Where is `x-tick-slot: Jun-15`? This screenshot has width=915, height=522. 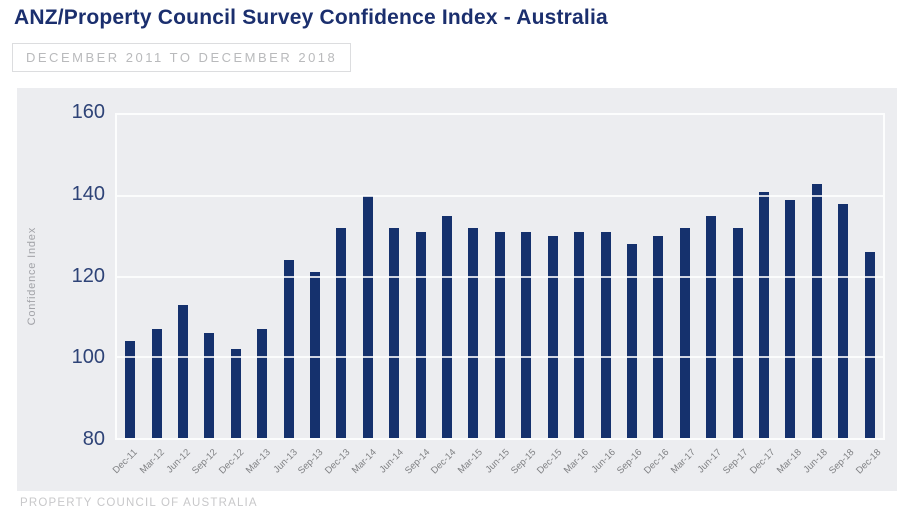
x-tick-slot: Jun-15 is located at coordinates (498, 464).